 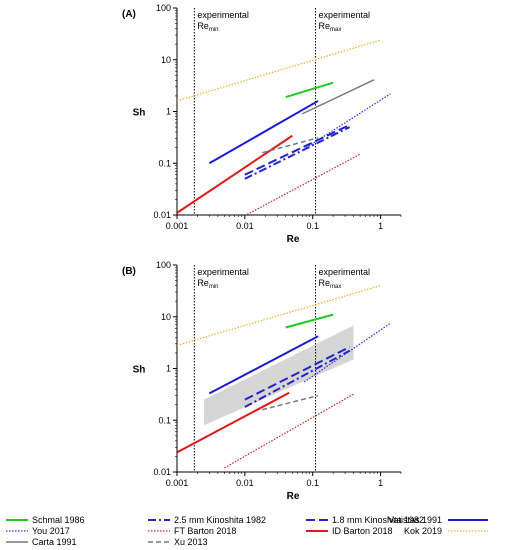 What do you see at coordinates (51, 531) in the screenshot?
I see `legend-label-you: You 2017` at bounding box center [51, 531].